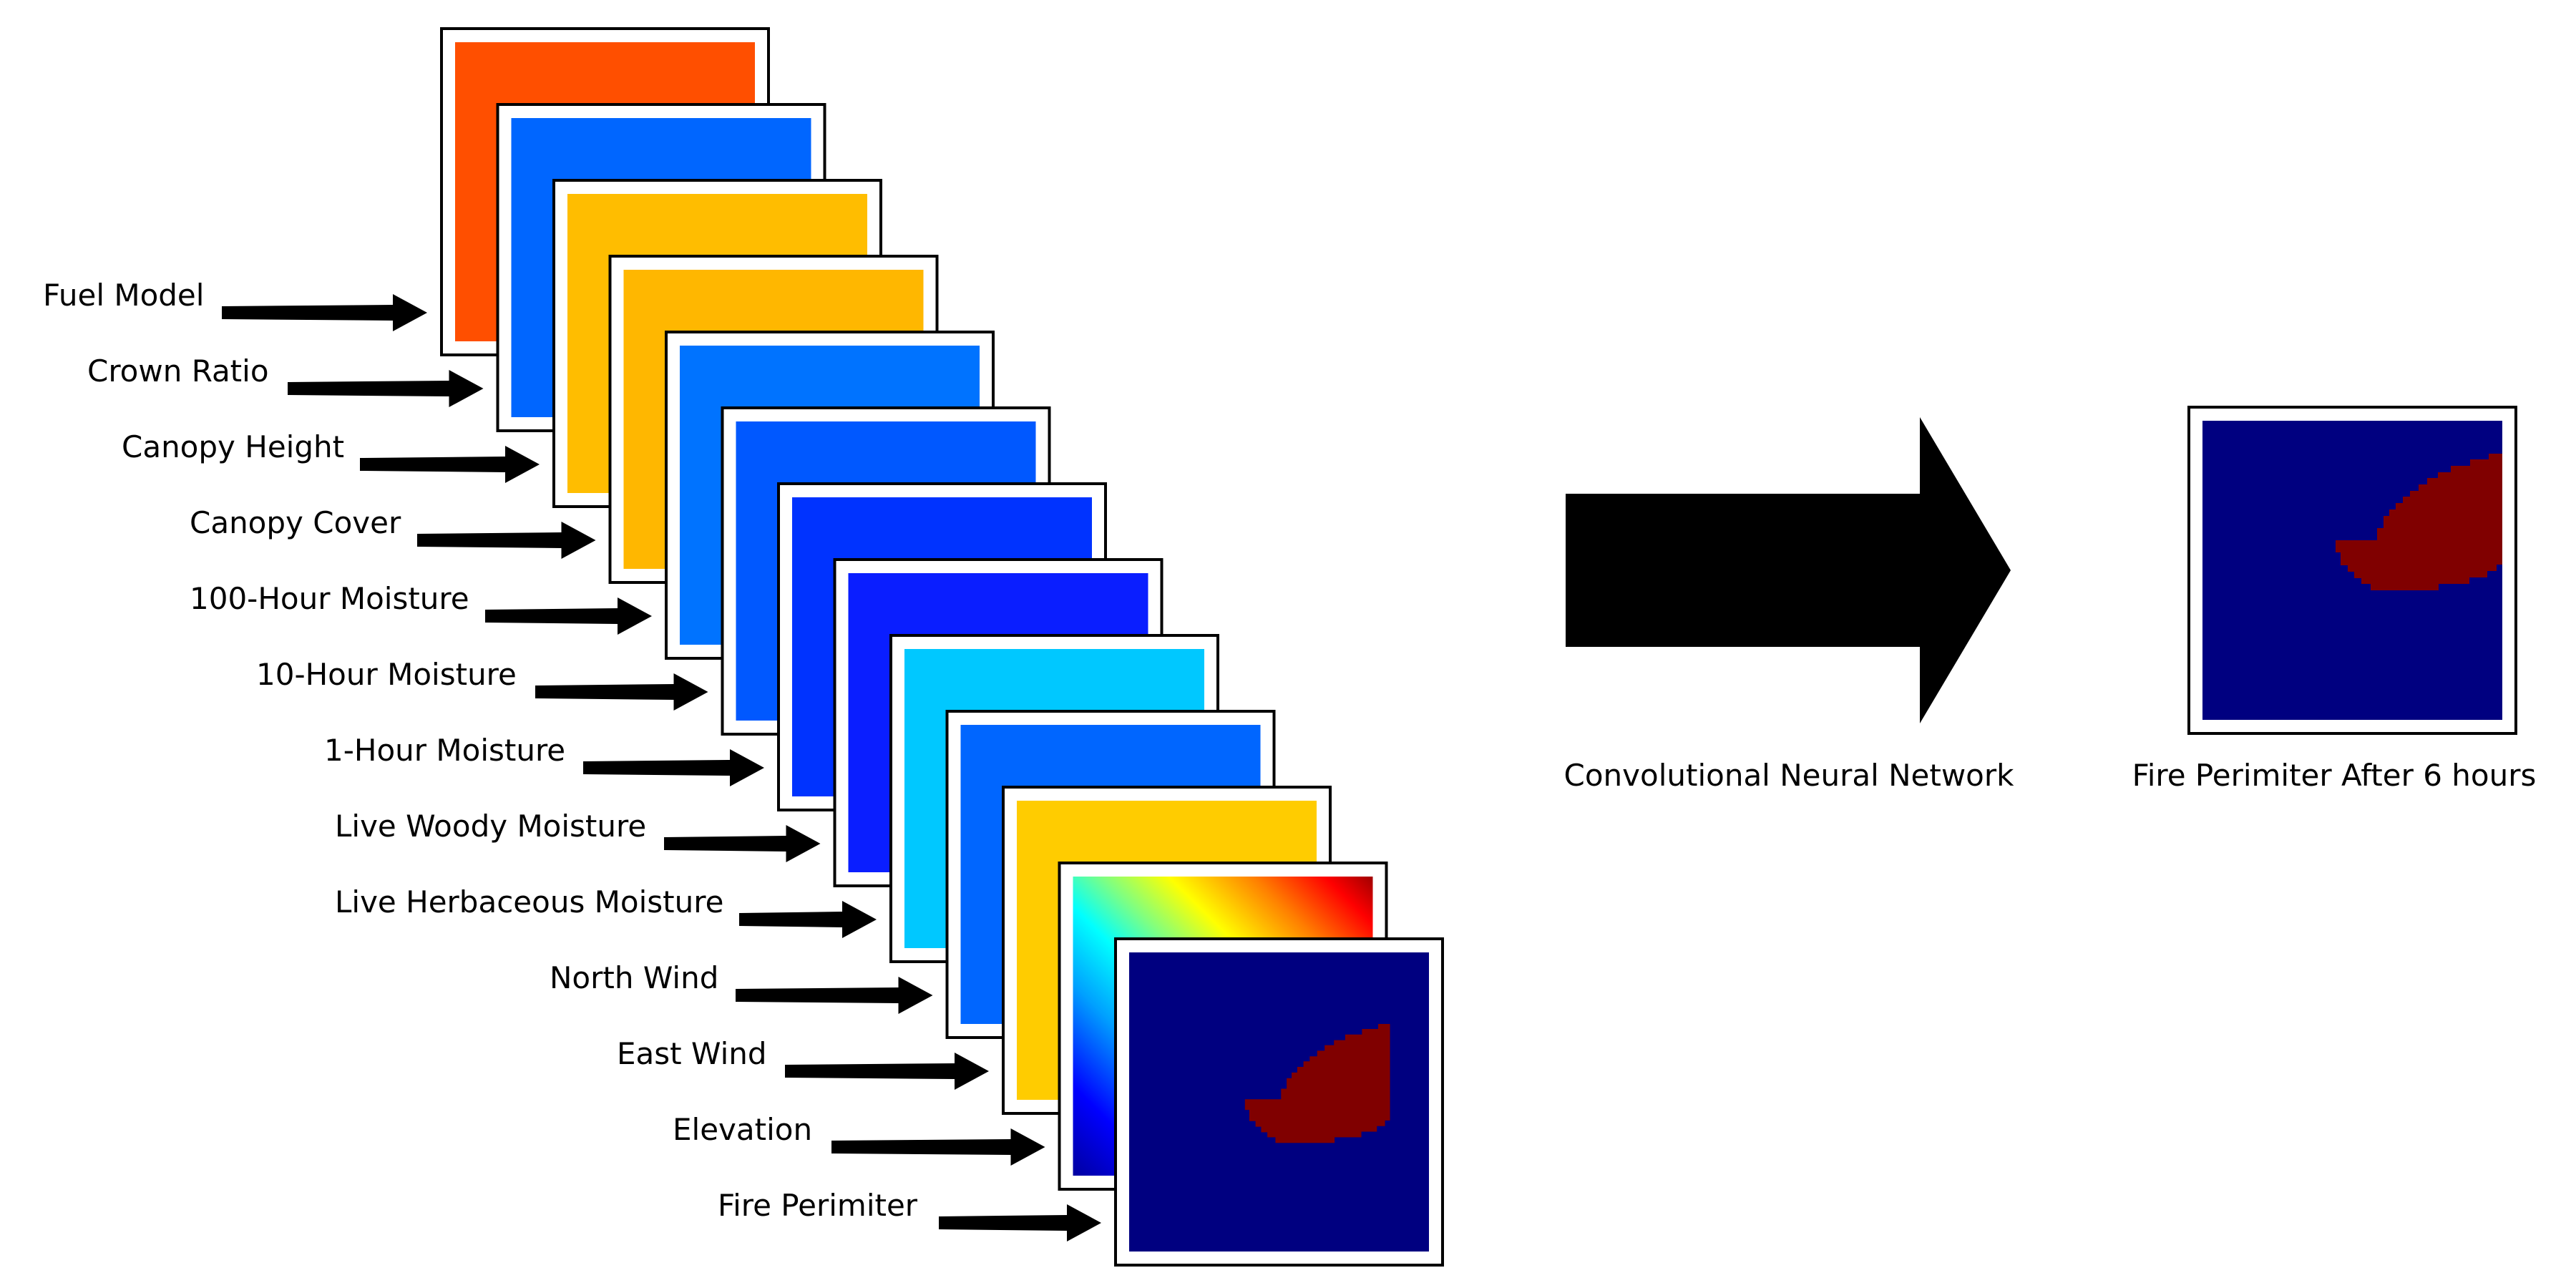  I want to click on layer-label: Fire Perimiter, so click(818, 1205).